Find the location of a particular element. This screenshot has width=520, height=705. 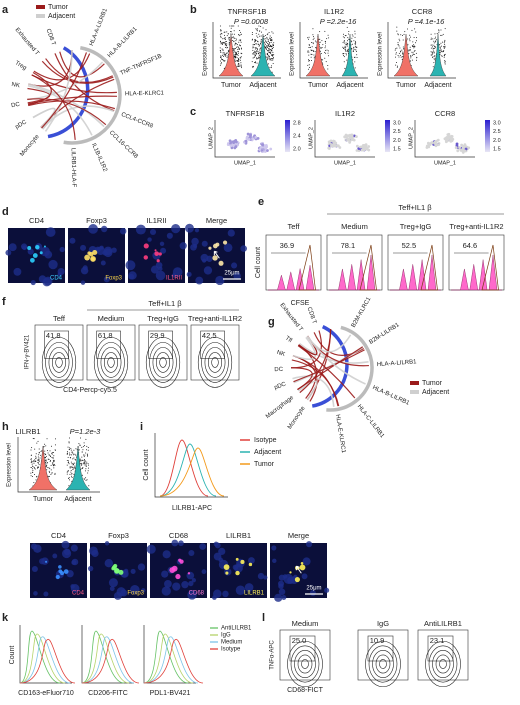

cell-label: DC is located at coordinates (278, 370).